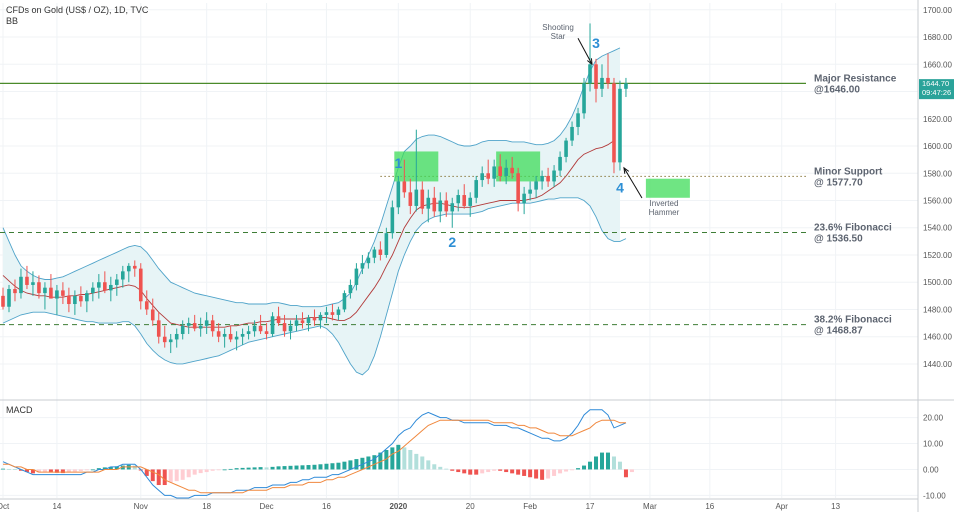 This screenshot has width=954, height=512. What do you see at coordinates (650, 506) in the screenshot?
I see `time-tick-label: Mar` at bounding box center [650, 506].